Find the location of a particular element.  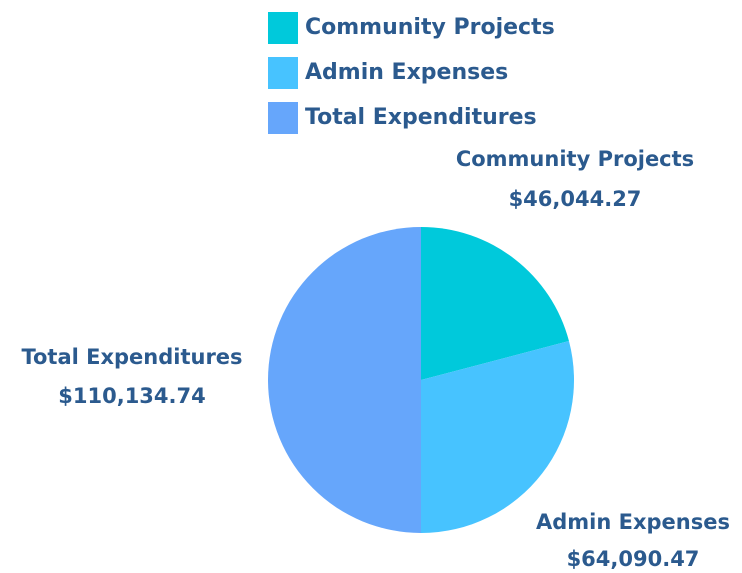

slice-label: Community Projects is located at coordinates (575, 159).